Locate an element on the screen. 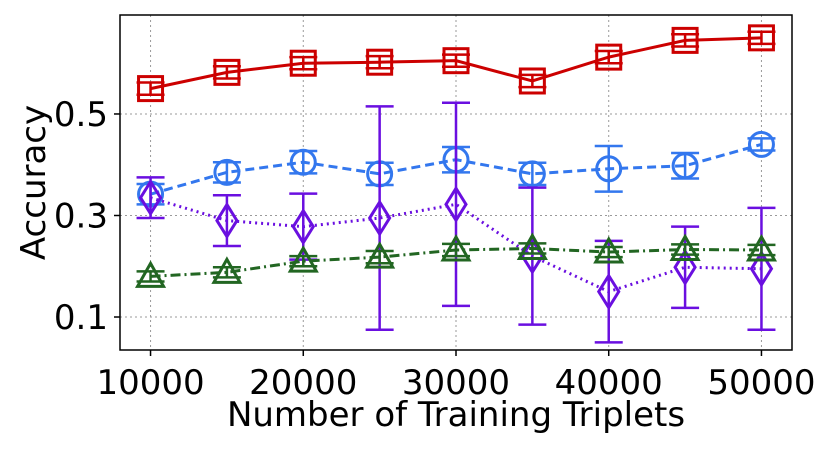  x-axis-label: Number of Training Triplets is located at coordinates (456, 415).